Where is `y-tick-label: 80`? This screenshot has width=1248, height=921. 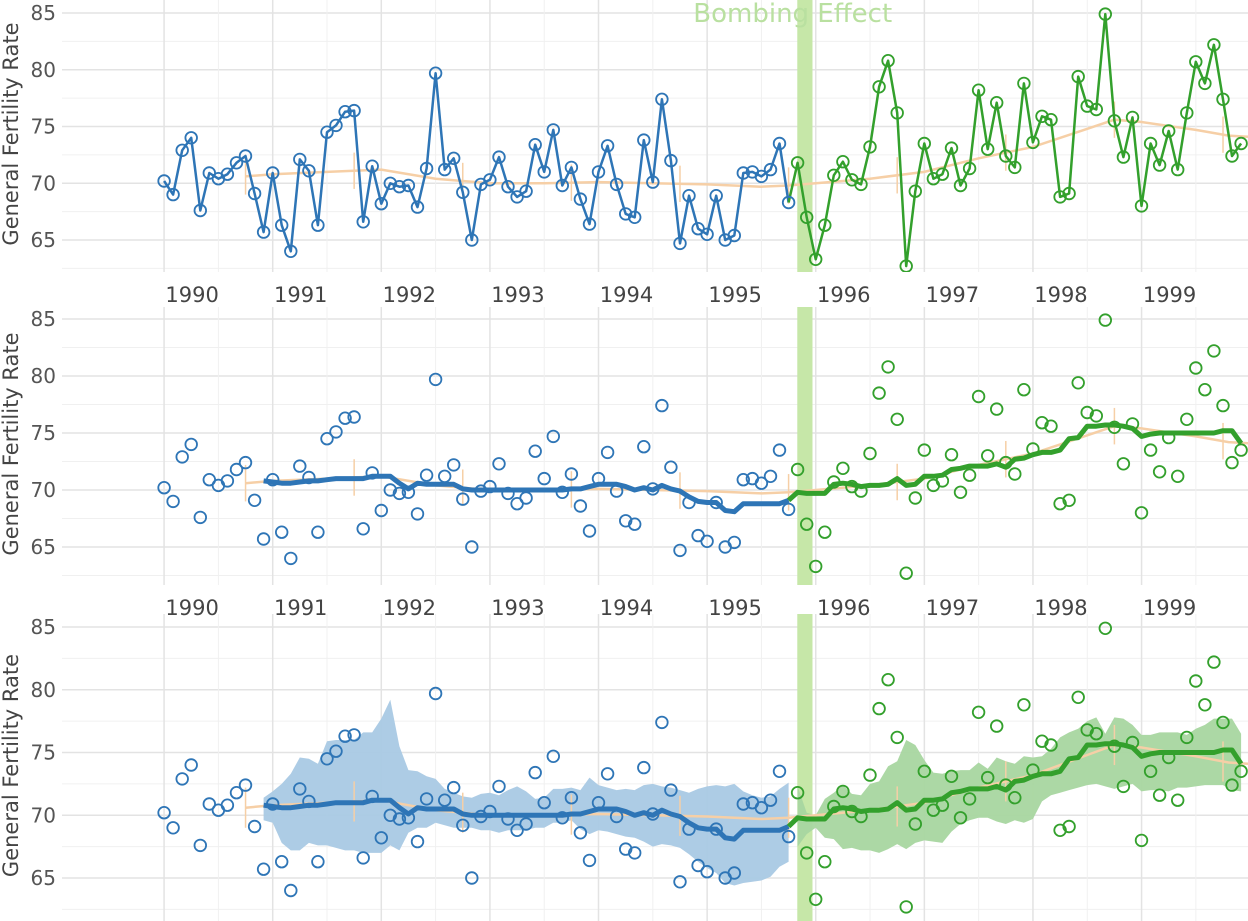
y-tick-label: 80 is located at coordinates (43, 376).